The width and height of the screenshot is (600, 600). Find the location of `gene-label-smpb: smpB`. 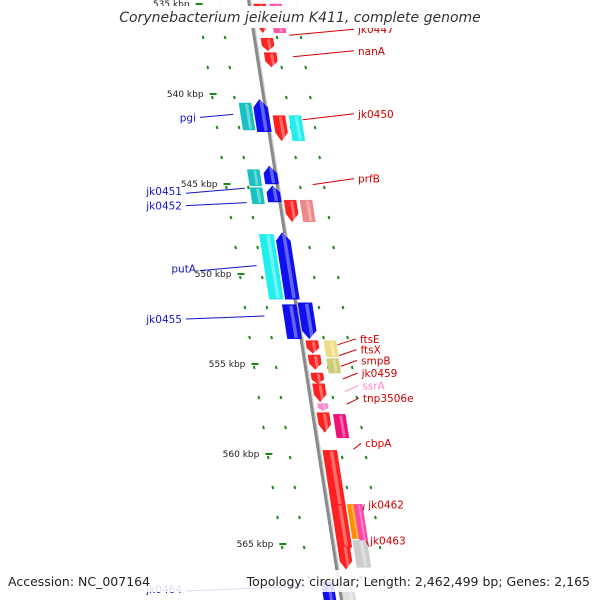

gene-label-smpb: smpB is located at coordinates (376, 361).